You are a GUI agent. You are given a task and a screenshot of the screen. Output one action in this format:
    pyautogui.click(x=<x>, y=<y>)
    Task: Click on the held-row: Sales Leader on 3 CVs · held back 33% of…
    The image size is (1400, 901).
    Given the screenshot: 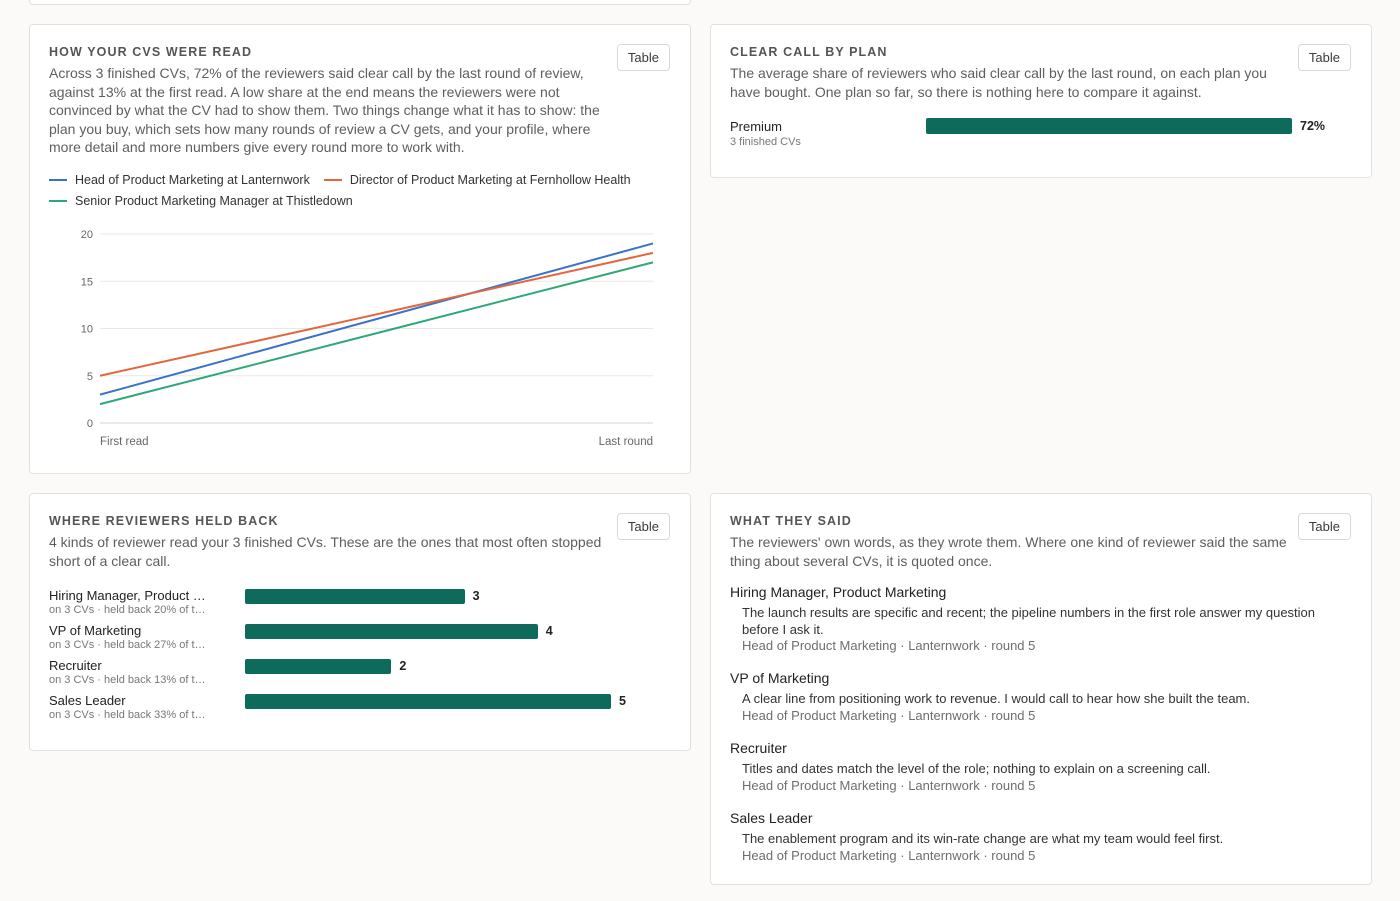 What is the action you would take?
    pyautogui.click(x=359, y=710)
    